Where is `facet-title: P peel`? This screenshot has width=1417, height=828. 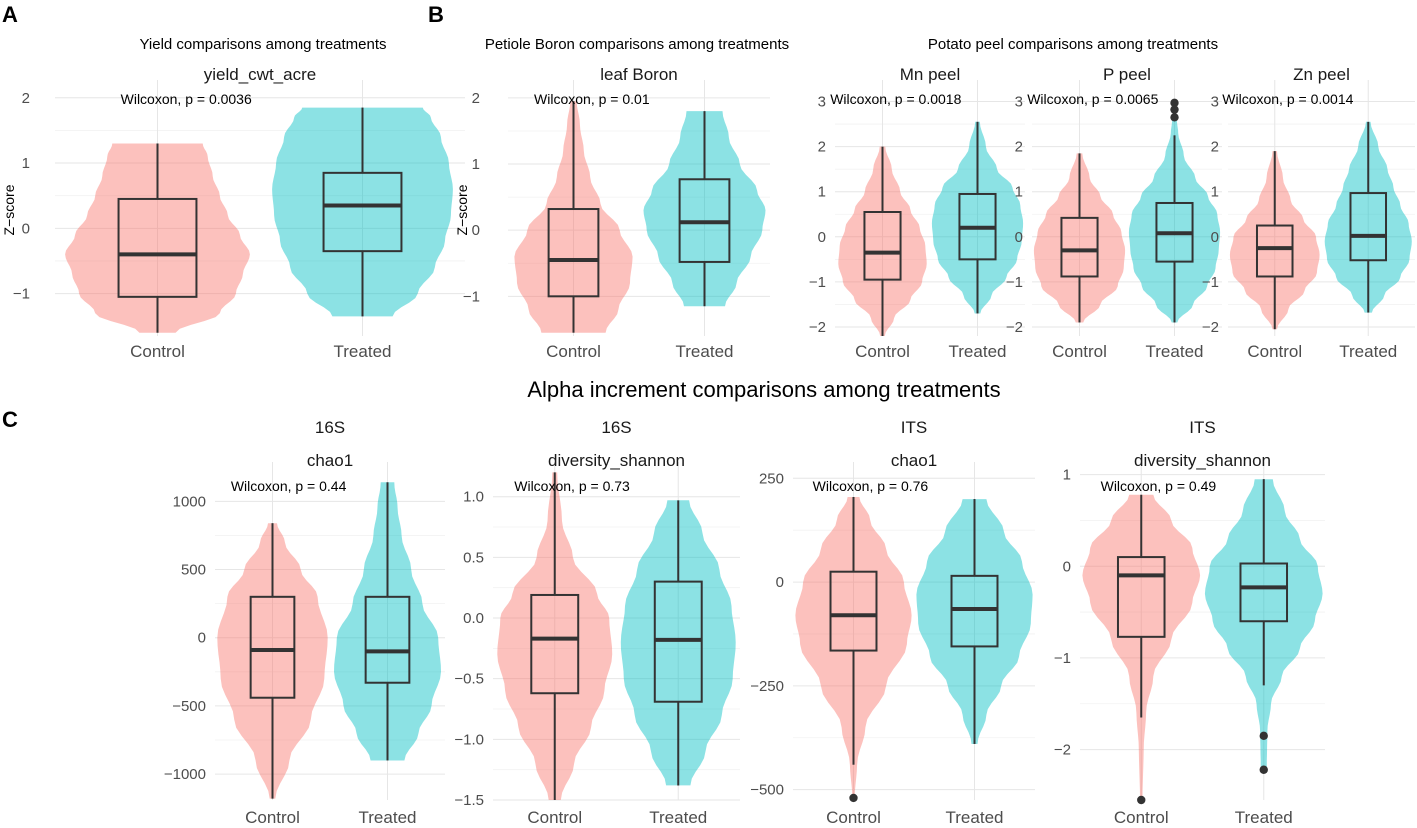 facet-title: P peel is located at coordinates (1127, 74).